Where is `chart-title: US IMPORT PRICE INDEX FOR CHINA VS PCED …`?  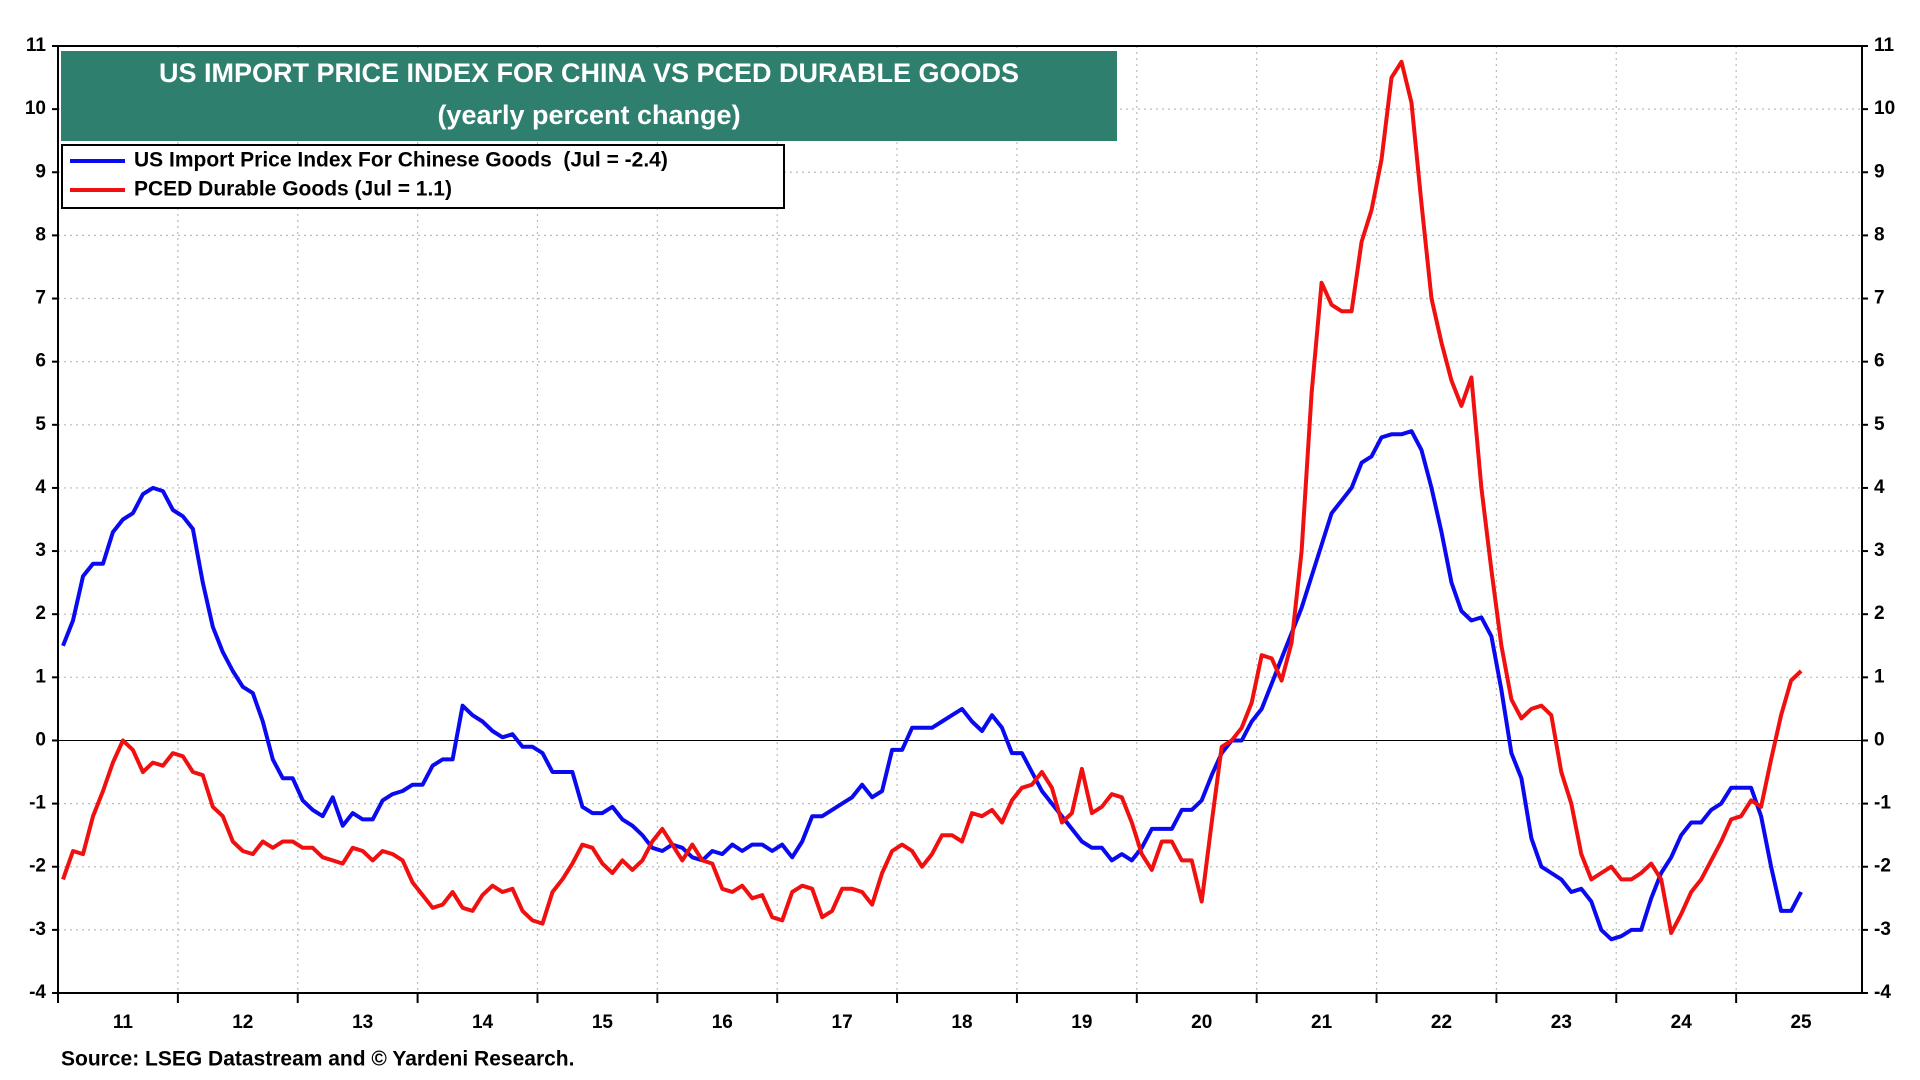 chart-title: US IMPORT PRICE INDEX FOR CHINA VS PCED … is located at coordinates (589, 73).